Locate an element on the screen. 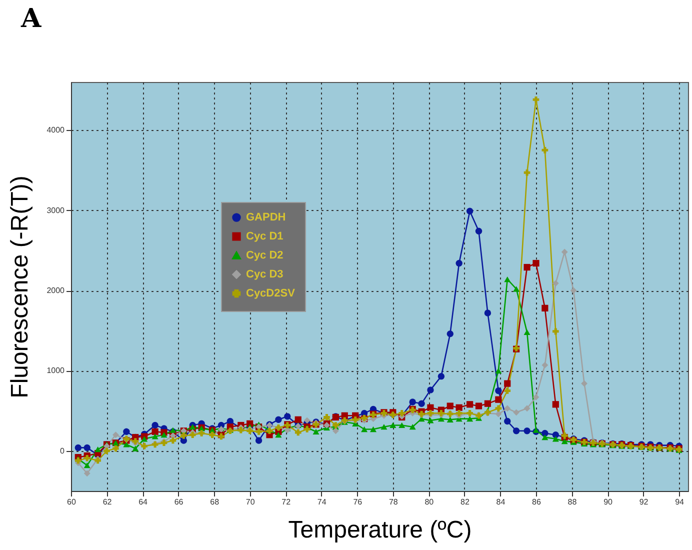 This screenshot has height=550, width=692. legend-label: Cyc D3 is located at coordinates (265, 274).